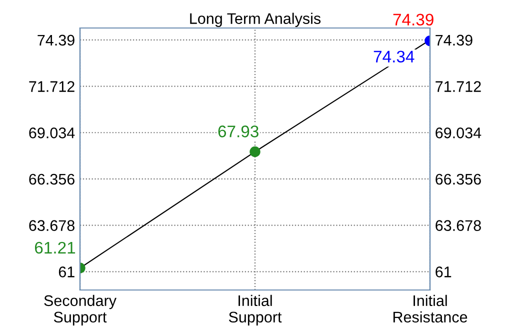  Describe the element at coordinates (458, 86) in the screenshot. I see `y2-tick-label: 71.712` at that location.